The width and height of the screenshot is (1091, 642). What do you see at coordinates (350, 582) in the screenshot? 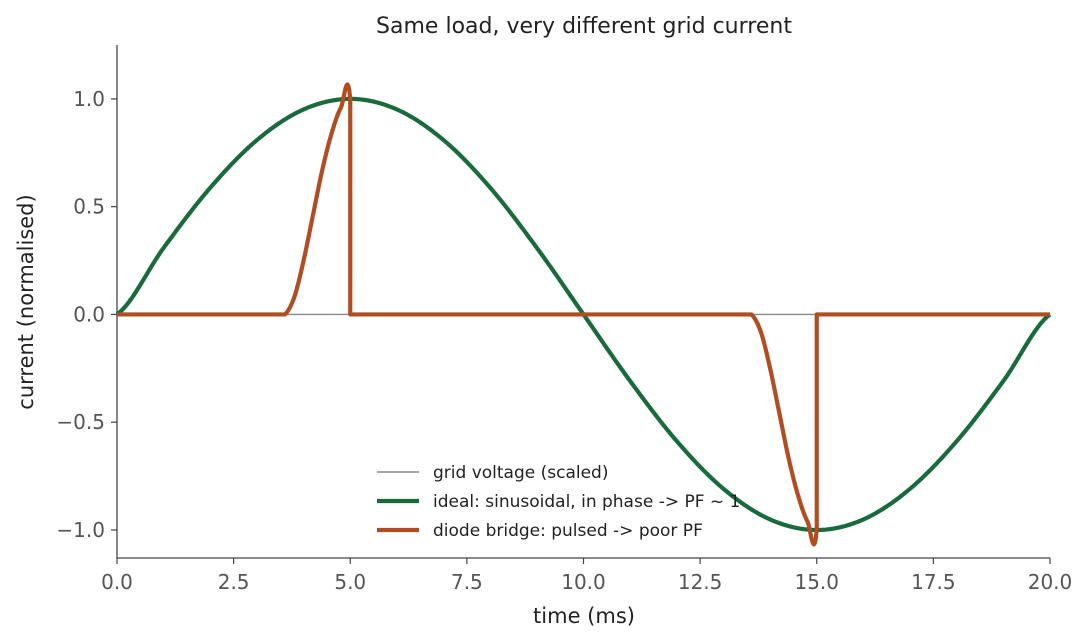
I see `x-tick-label: 5.0` at bounding box center [350, 582].